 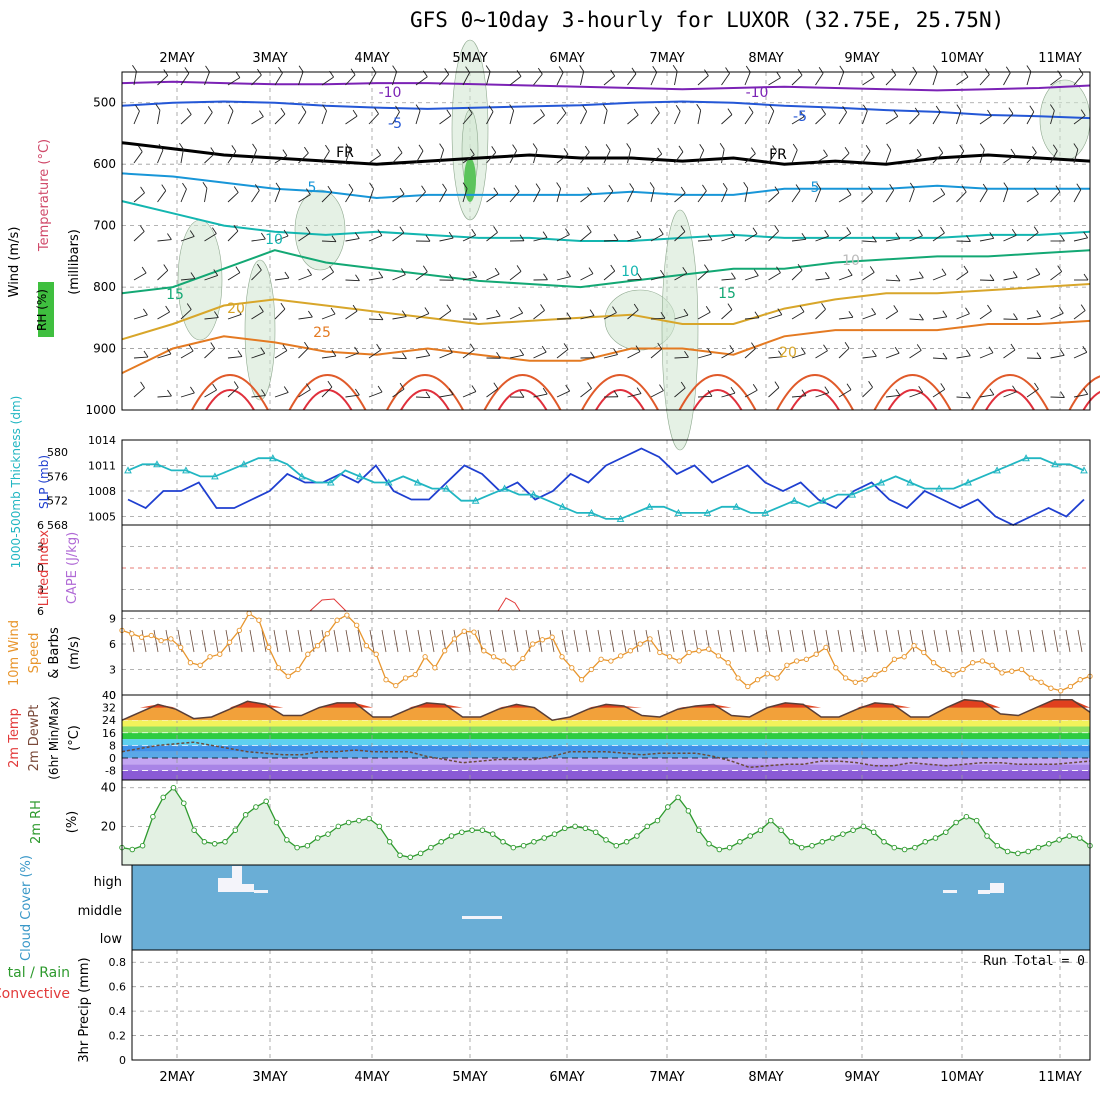 What do you see at coordinates (109, 695) in the screenshot?
I see `temp-tick-label: 40` at bounding box center [109, 695].